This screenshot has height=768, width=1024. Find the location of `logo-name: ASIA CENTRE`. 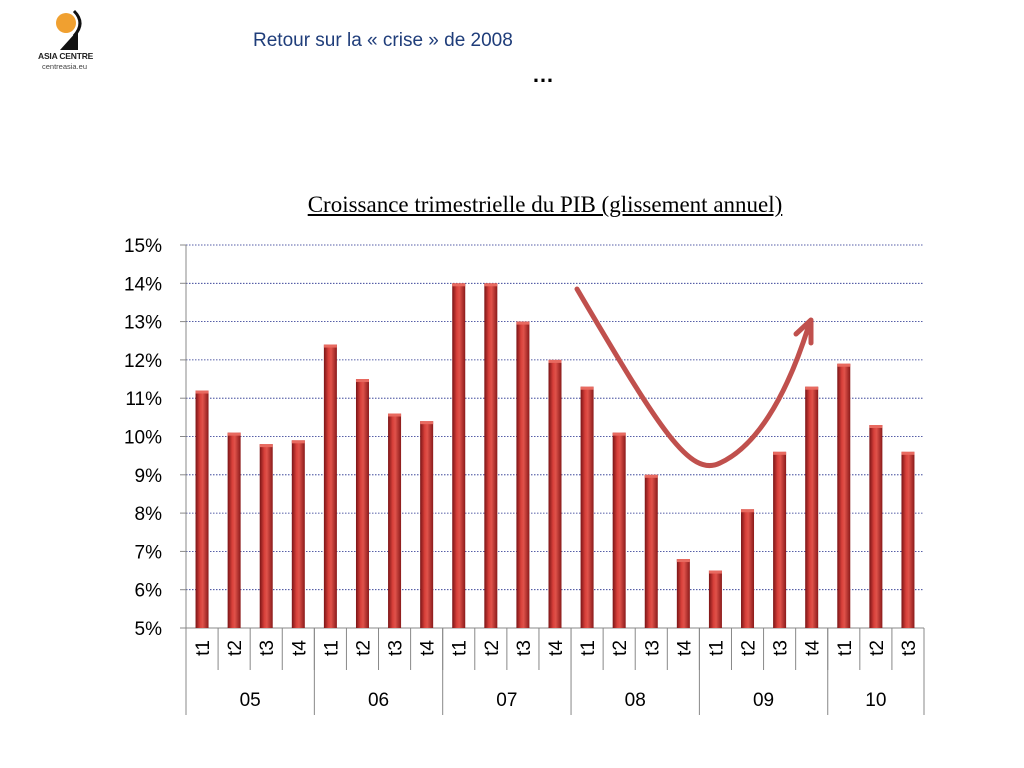

logo-name: ASIA CENTRE is located at coordinates (66, 56).